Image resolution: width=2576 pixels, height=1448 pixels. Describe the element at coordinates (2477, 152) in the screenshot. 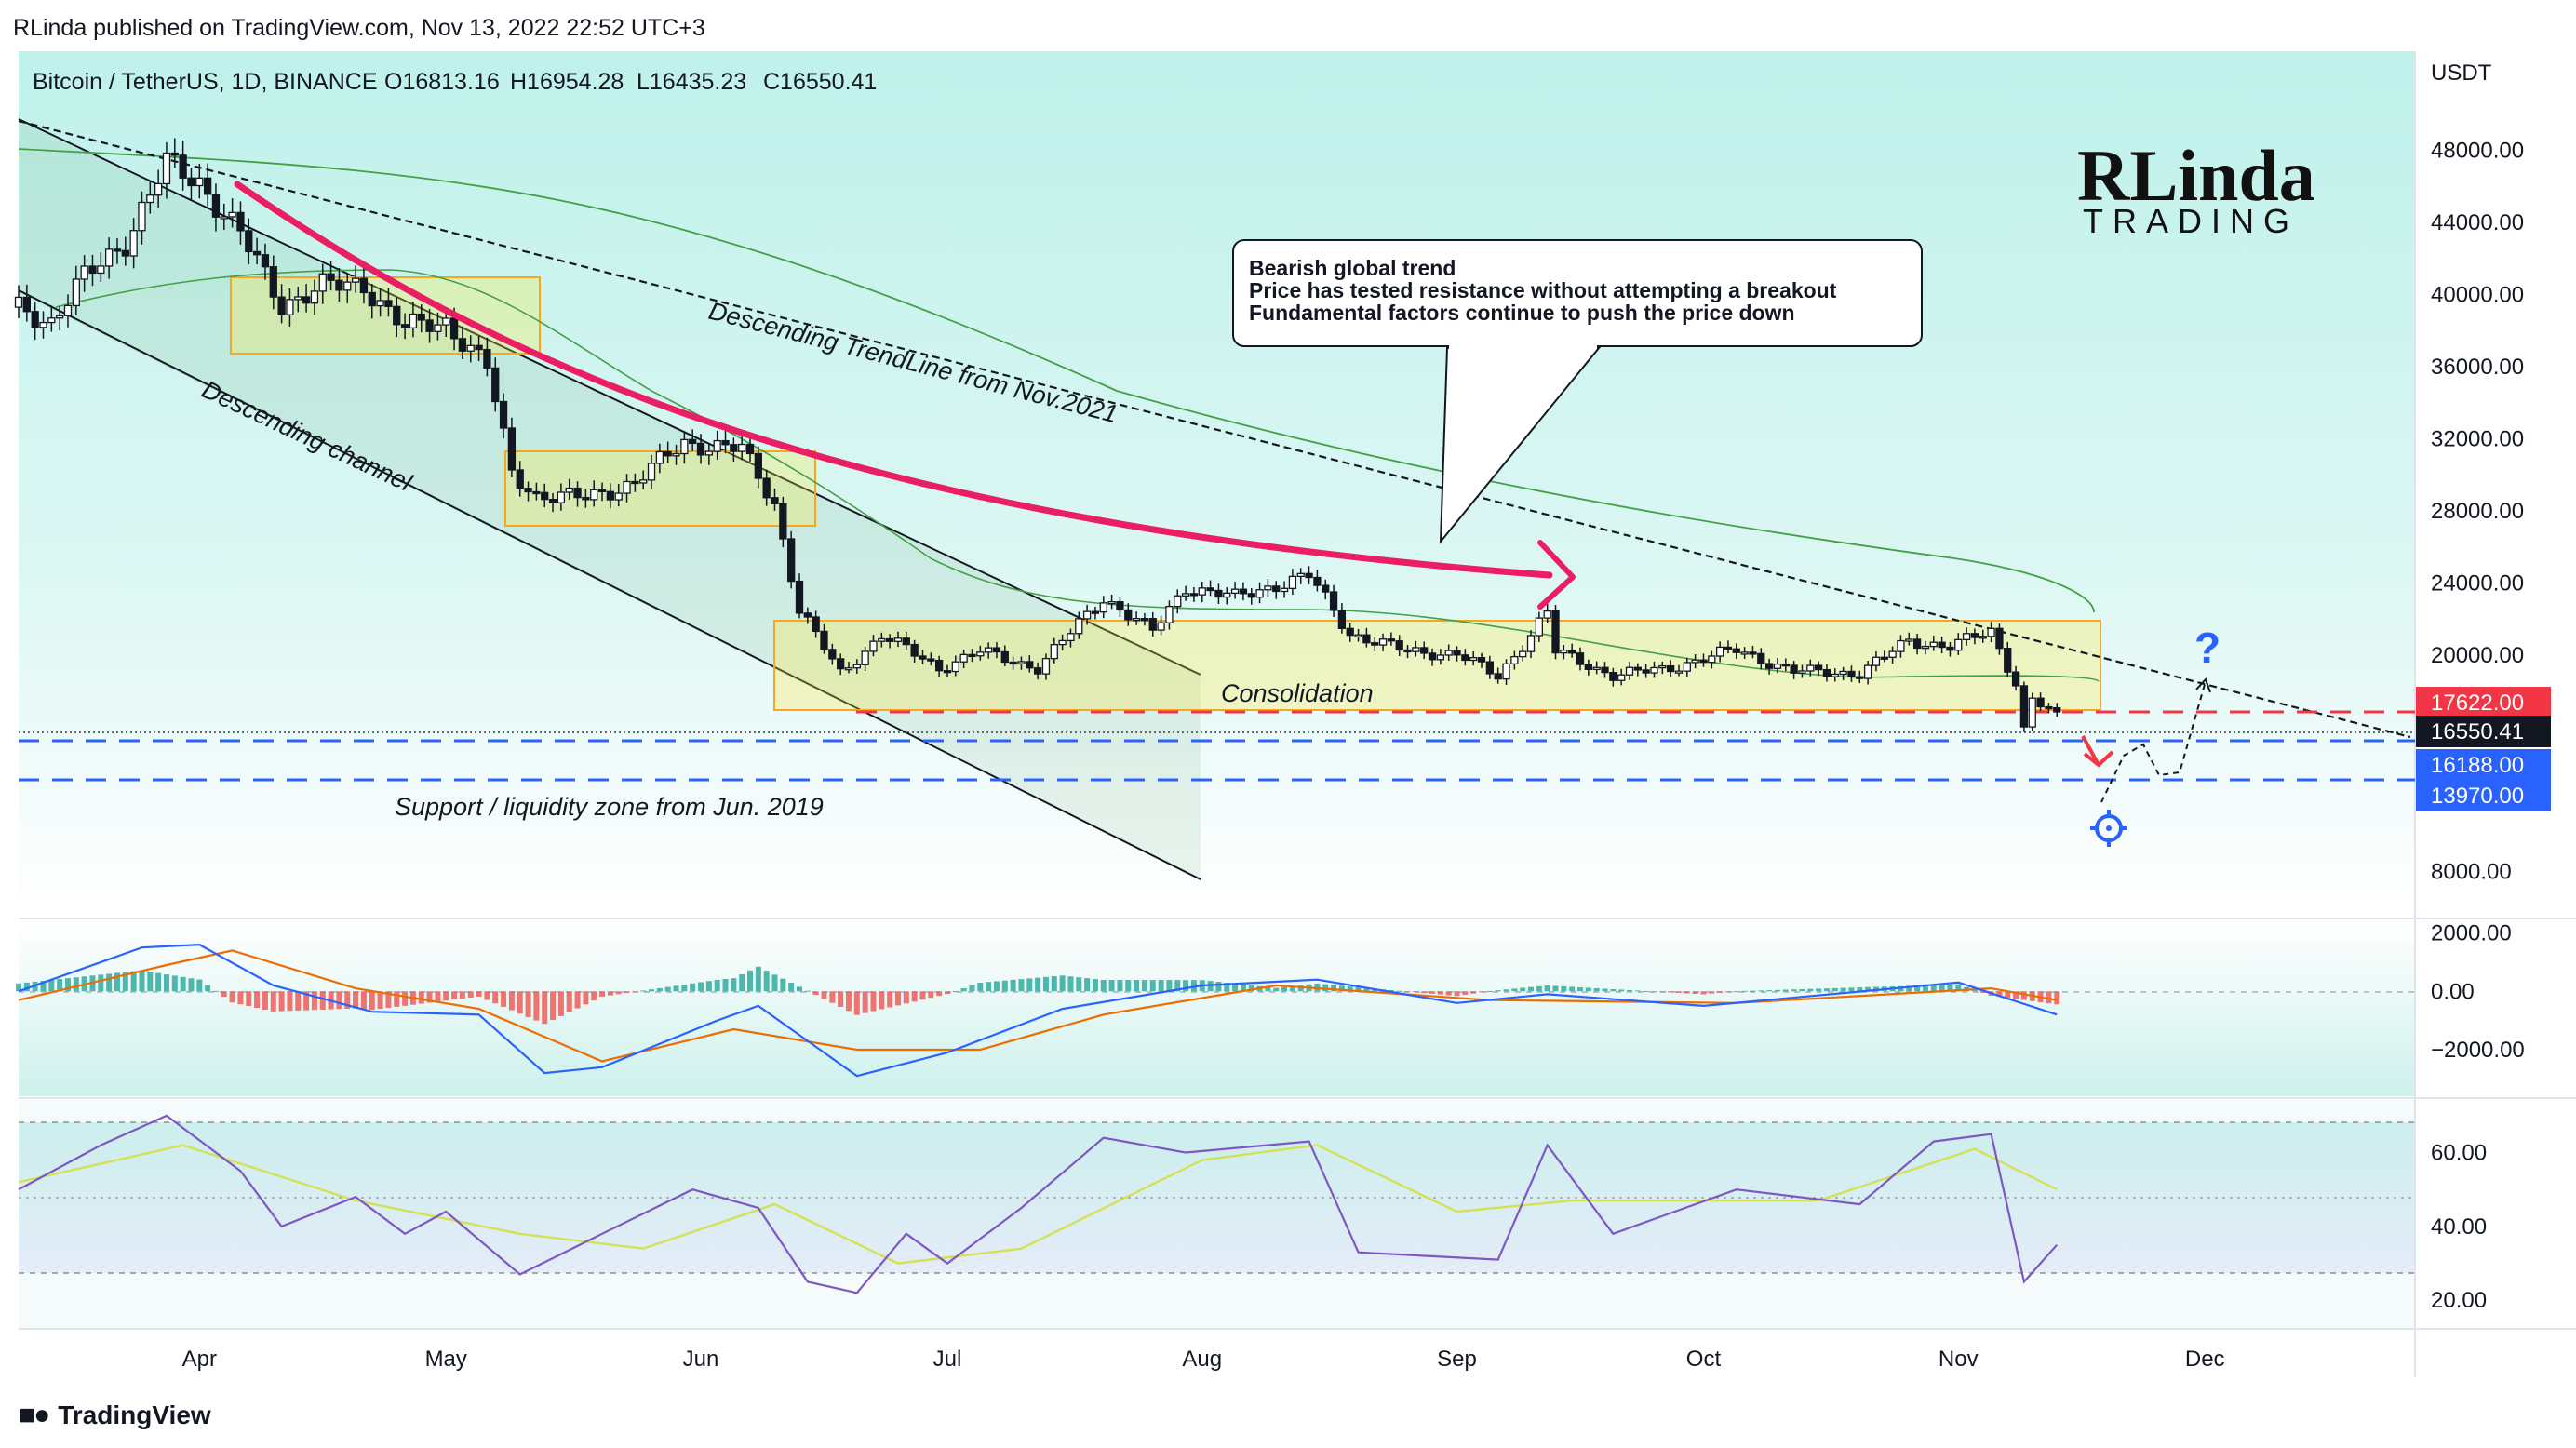

I see `price-tick-label: 48000.00` at that location.